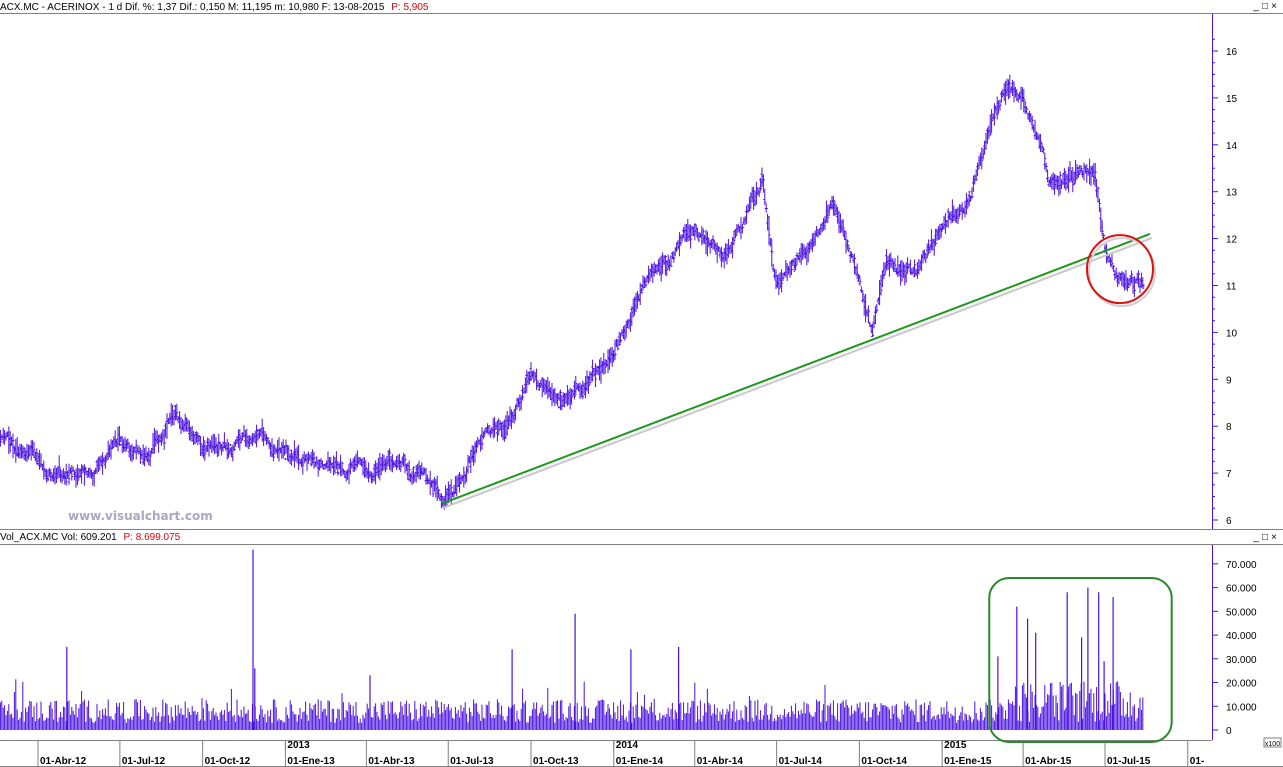 Image resolution: width=1283 pixels, height=767 pixels. What do you see at coordinates (1232, 146) in the screenshot?
I see `y-tick-label: 14` at bounding box center [1232, 146].